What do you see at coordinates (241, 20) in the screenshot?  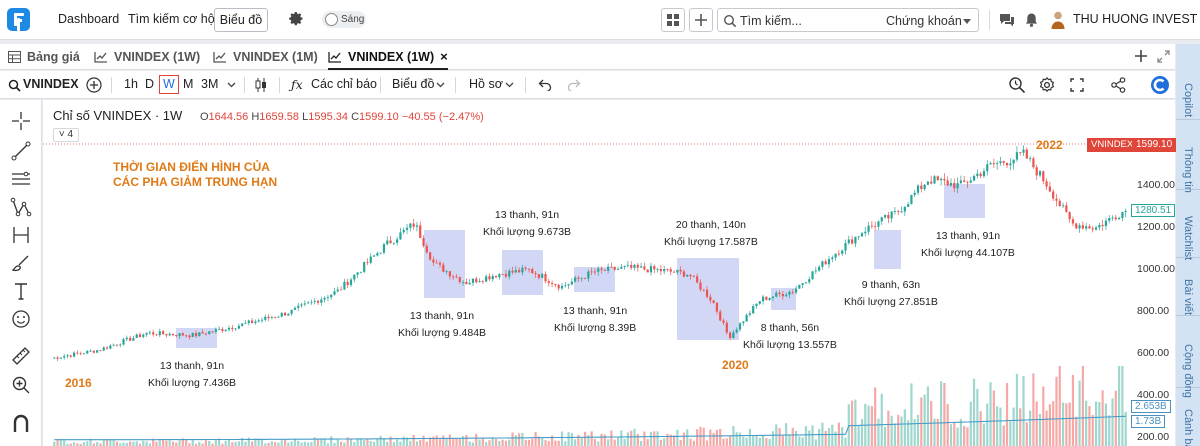 I see `nav-chart-button: Biểu đồ` at bounding box center [241, 20].